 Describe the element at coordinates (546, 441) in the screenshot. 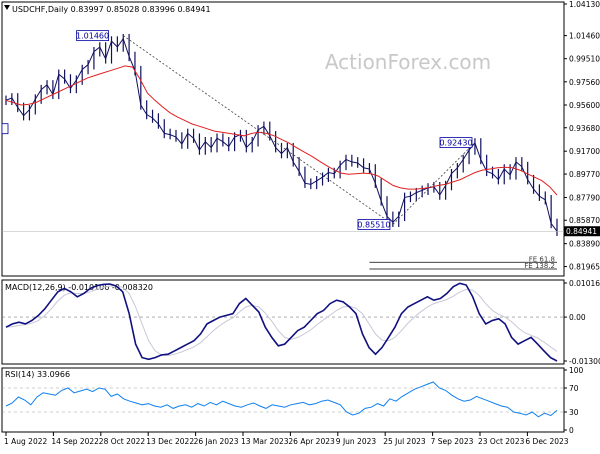

I see `x-tick-label: 6 Dec 2023` at that location.